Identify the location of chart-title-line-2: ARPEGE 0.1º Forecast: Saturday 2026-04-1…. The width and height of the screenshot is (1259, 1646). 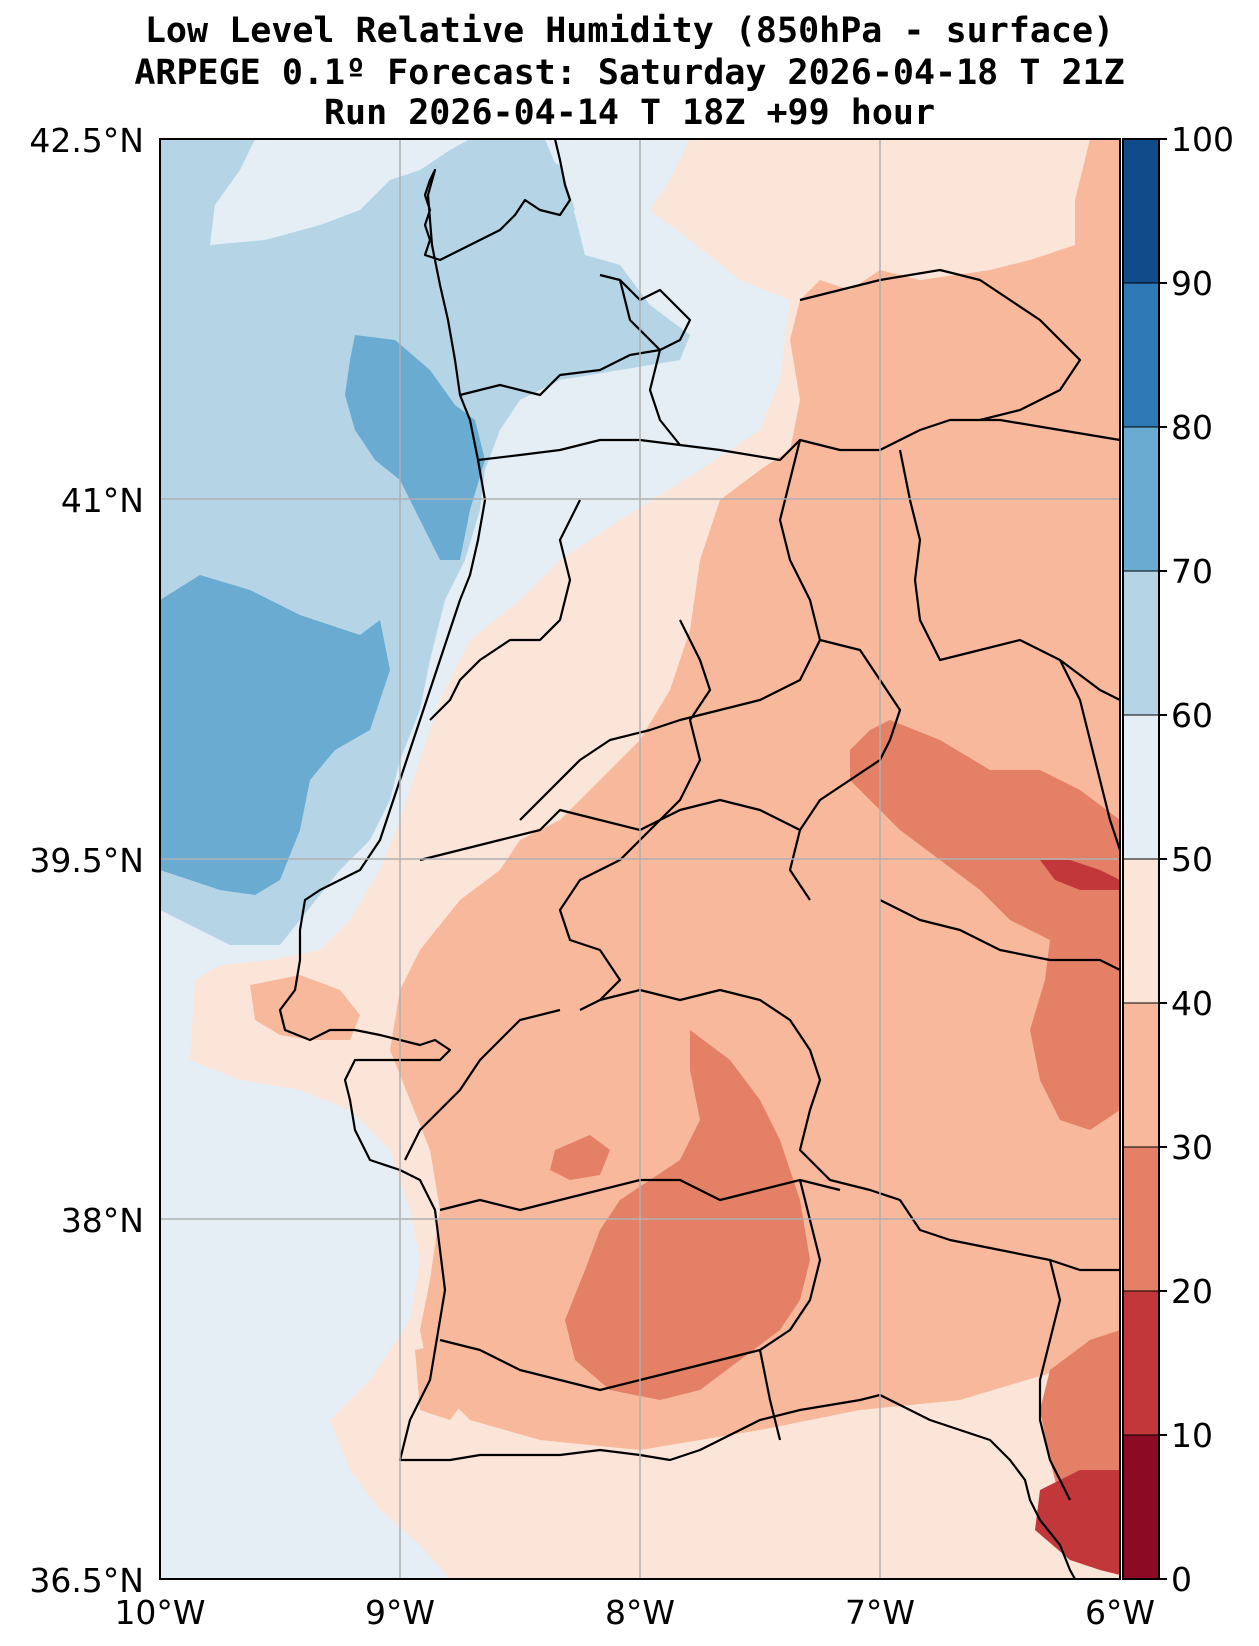
(629, 73).